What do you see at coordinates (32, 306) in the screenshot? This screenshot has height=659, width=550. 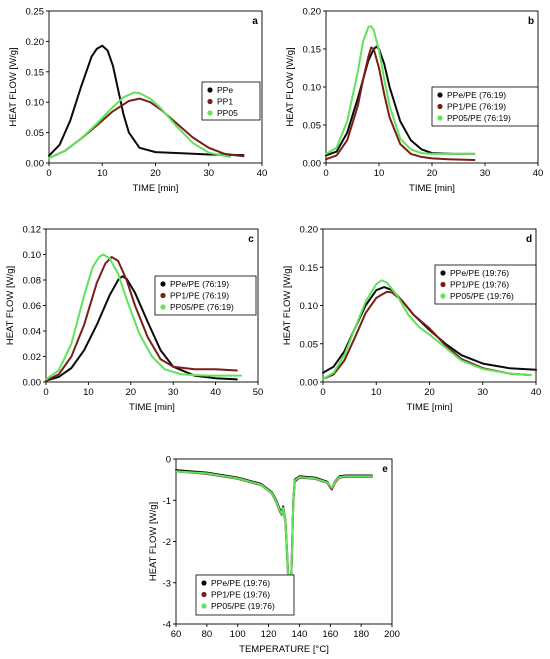 I see `y-tick-label: 0.06` at bounding box center [32, 306].